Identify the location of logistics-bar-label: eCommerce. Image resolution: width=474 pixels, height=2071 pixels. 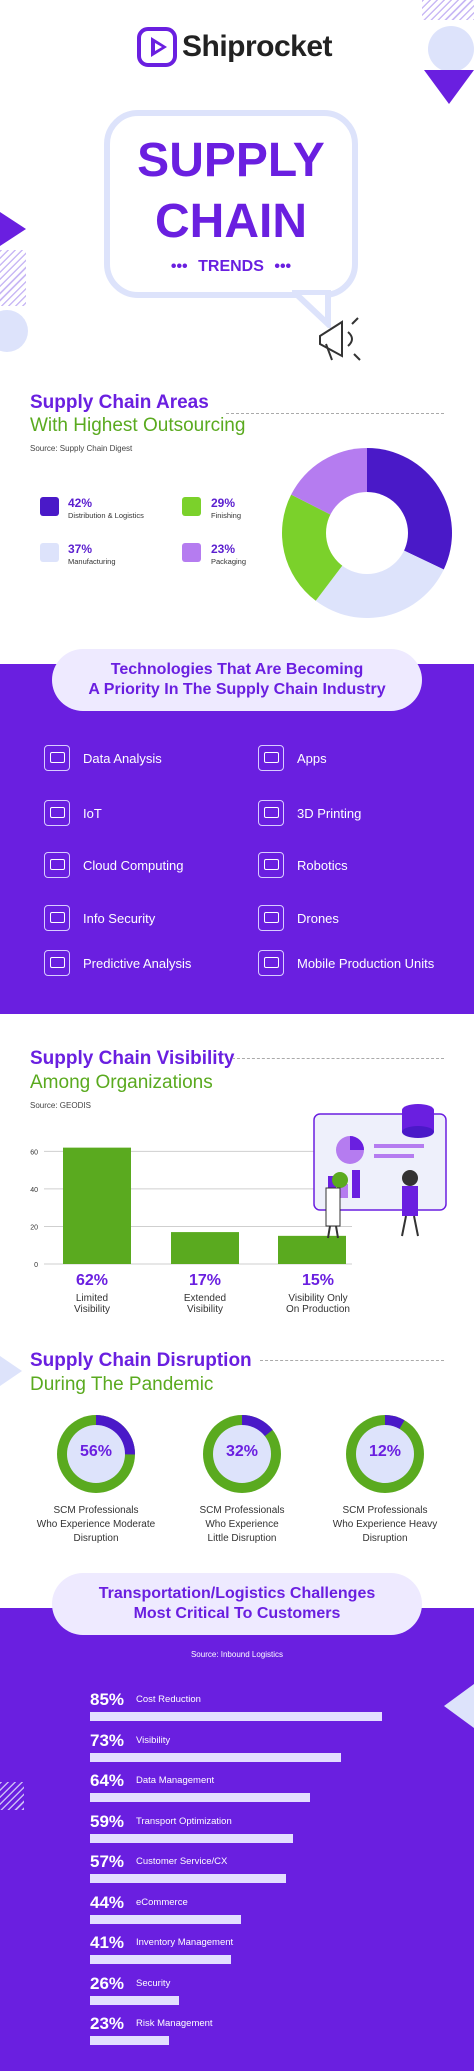
(162, 1902).